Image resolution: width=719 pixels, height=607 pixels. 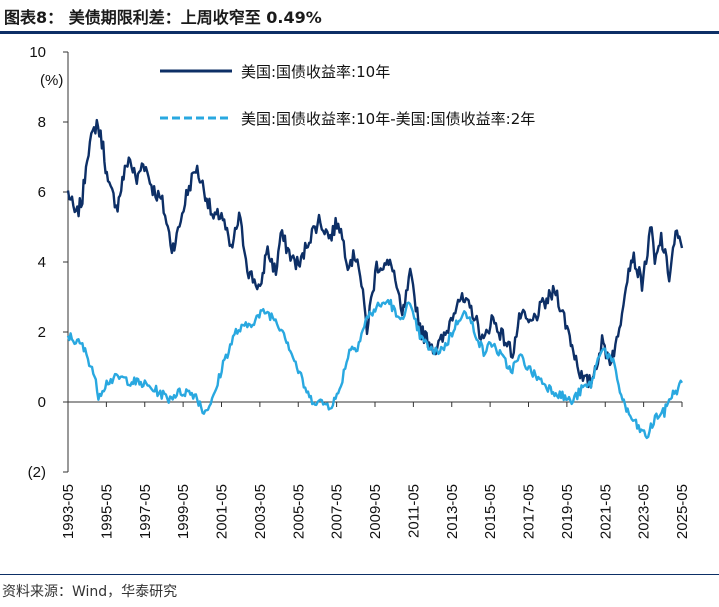 What do you see at coordinates (375, 511) in the screenshot?
I see `x-tick-label: 2009-05` at bounding box center [375, 511].